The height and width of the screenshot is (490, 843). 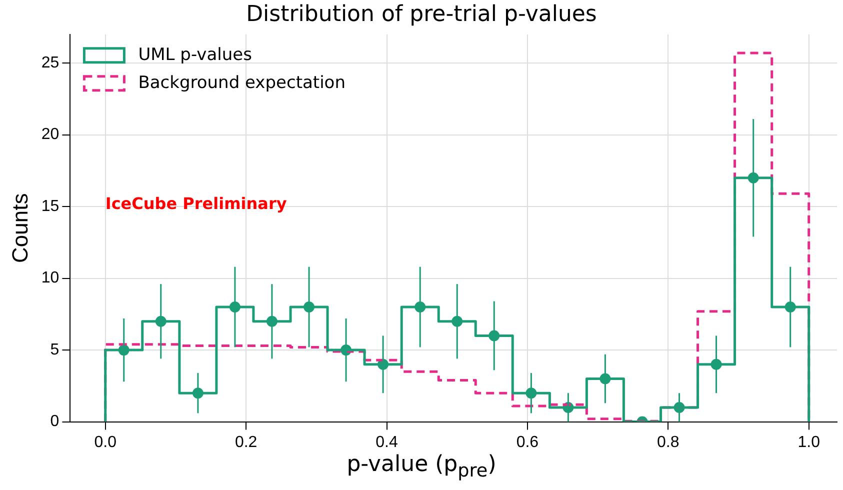 I want to click on y-tick-label: 5, so click(x=55, y=349).